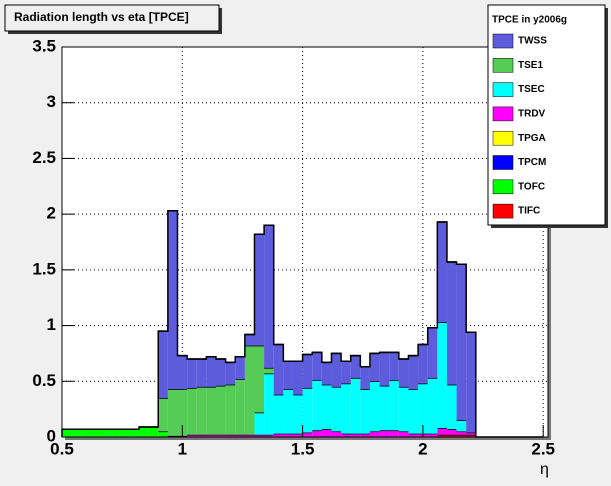 Image resolution: width=611 pixels, height=486 pixels. What do you see at coordinates (44, 380) in the screenshot?
I see `y-tick-label: 0.5` at bounding box center [44, 380].